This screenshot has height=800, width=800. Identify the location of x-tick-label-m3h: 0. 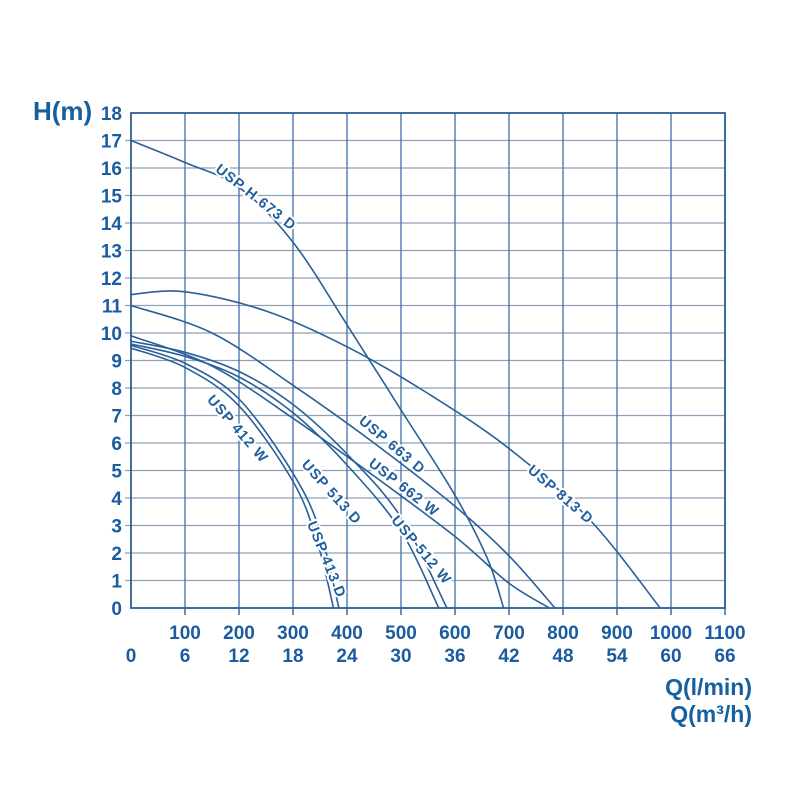
(131, 656).